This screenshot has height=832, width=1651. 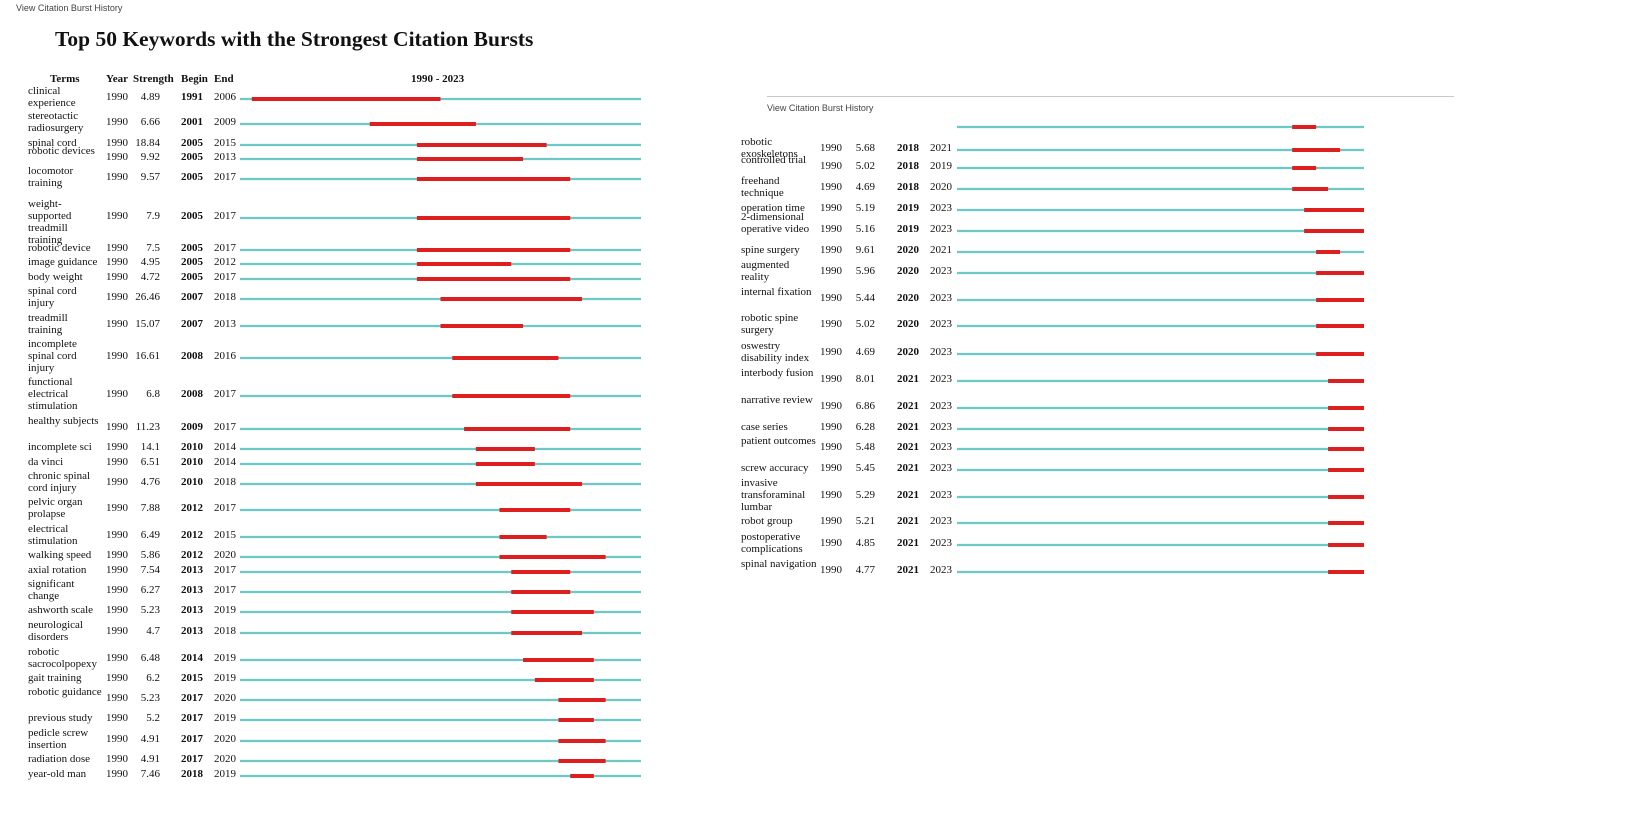 What do you see at coordinates (150, 610) in the screenshot?
I see `strength-label: 5.23` at bounding box center [150, 610].